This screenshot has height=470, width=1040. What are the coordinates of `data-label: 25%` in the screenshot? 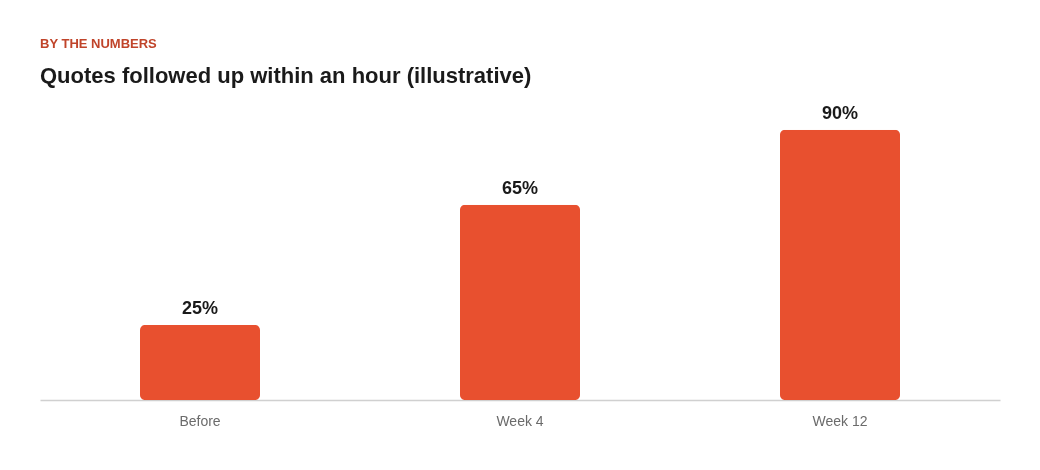 It's located at (200, 307).